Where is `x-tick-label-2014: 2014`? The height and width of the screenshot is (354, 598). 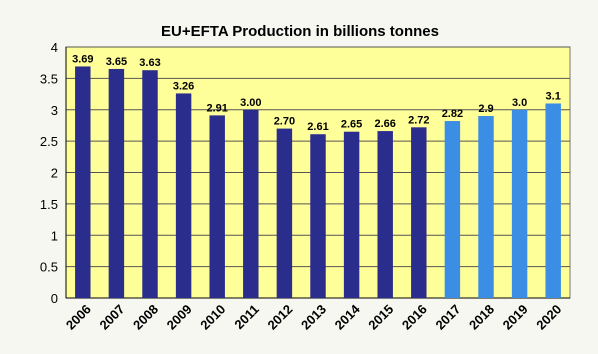 x-tick-label-2014: 2014 is located at coordinates (348, 317).